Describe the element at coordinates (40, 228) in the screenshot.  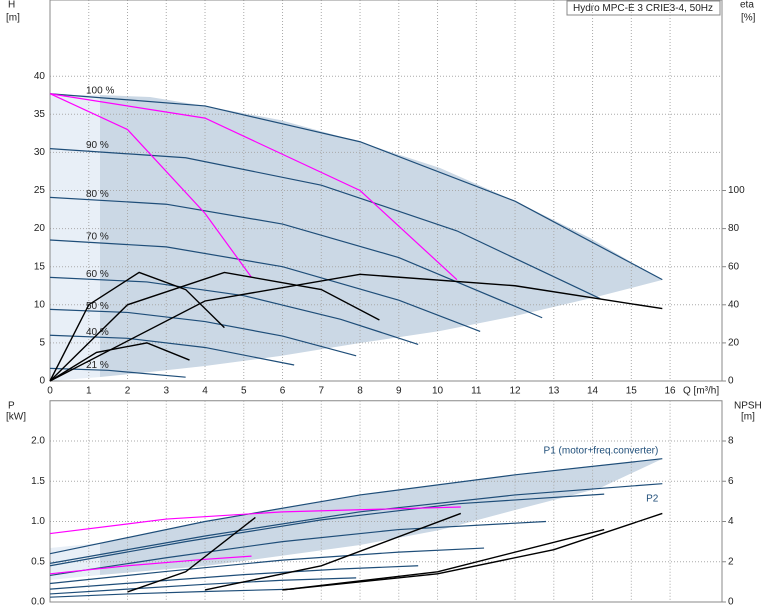
I see `y-tick-label: 20` at that location.